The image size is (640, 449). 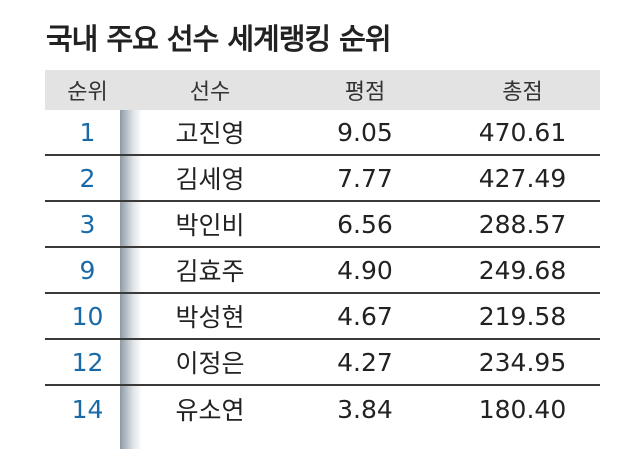 What do you see at coordinates (522, 409) in the screenshot?
I see `table-cell: 180.40` at bounding box center [522, 409].